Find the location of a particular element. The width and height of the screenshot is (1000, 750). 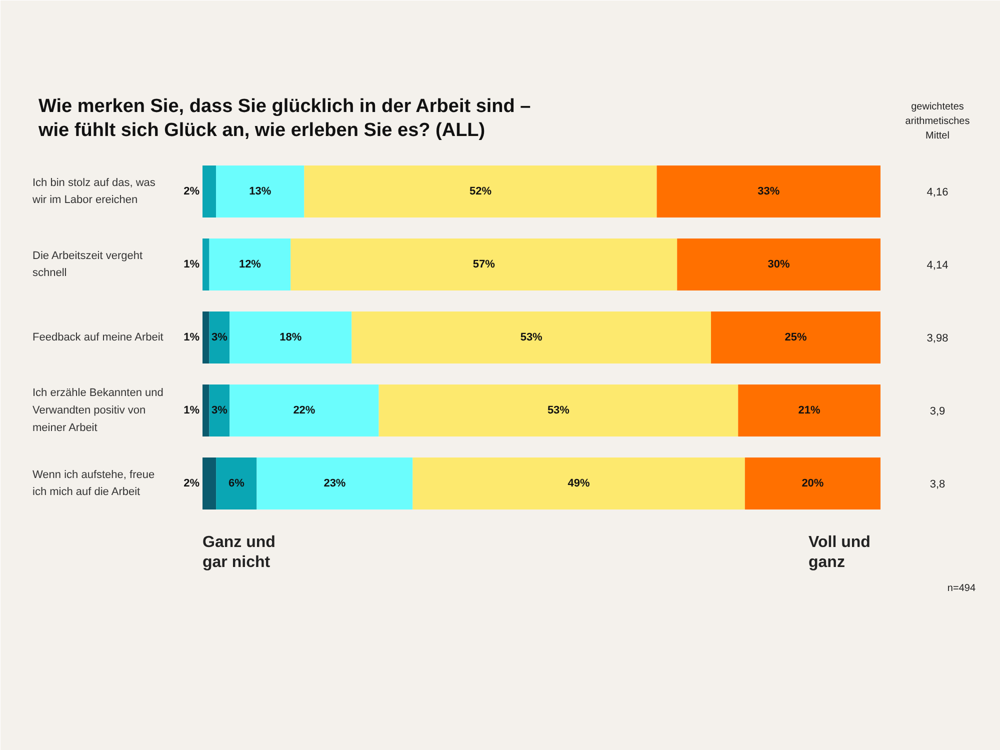

text: Ganz und gar nicht is located at coordinates (239, 553).